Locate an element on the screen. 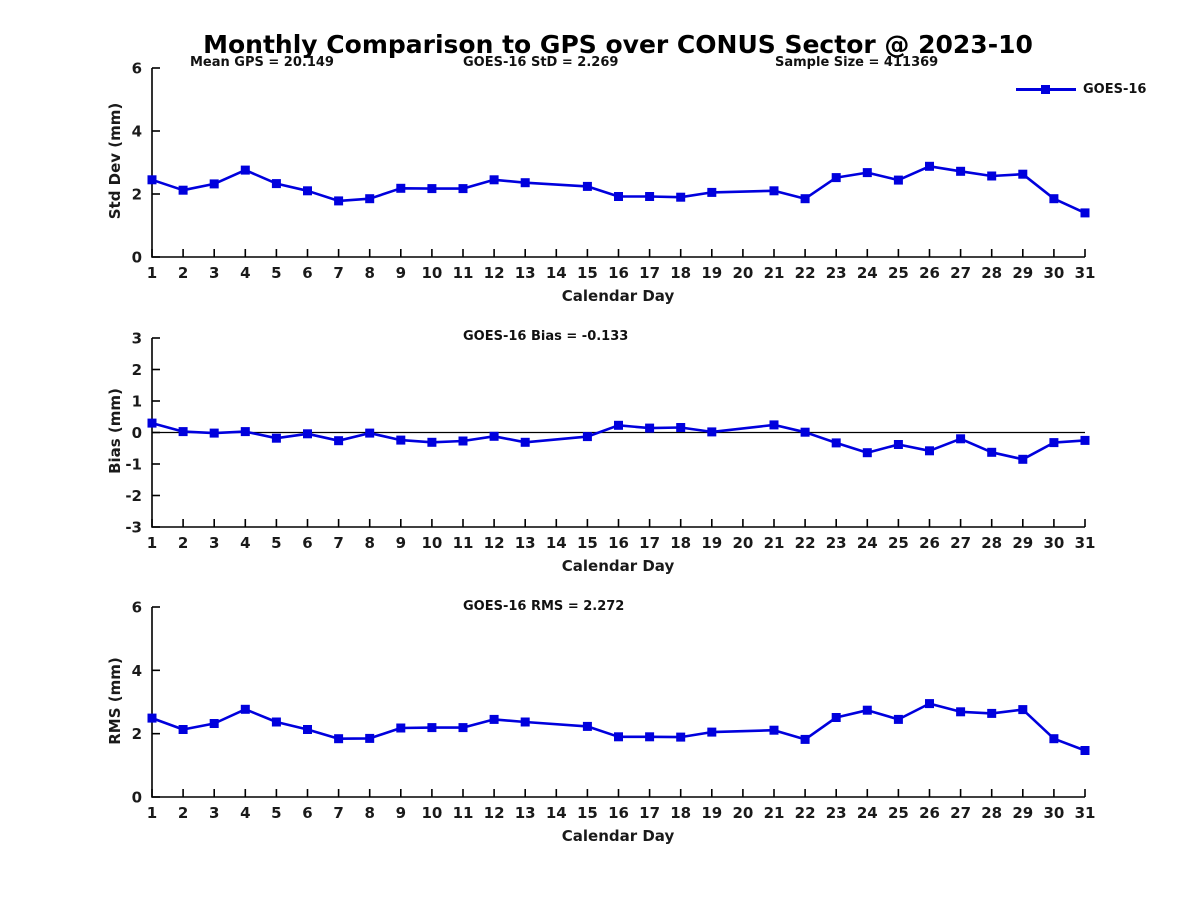 The image size is (1200, 900). x-tick-label: 5 is located at coordinates (276, 543).